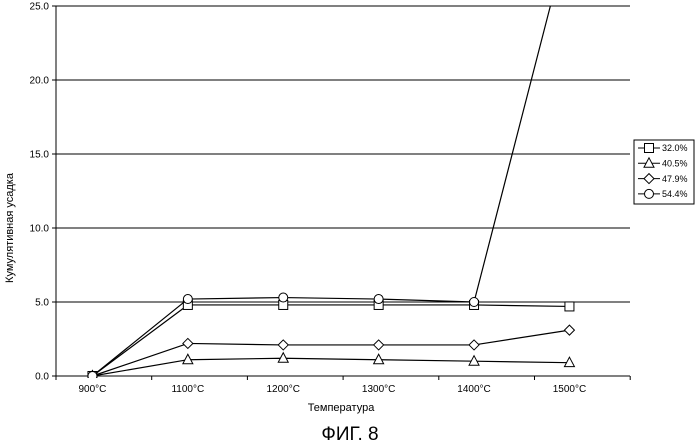  What do you see at coordinates (342, 408) in the screenshot?
I see `x-axis-title: Температура` at bounding box center [342, 408].